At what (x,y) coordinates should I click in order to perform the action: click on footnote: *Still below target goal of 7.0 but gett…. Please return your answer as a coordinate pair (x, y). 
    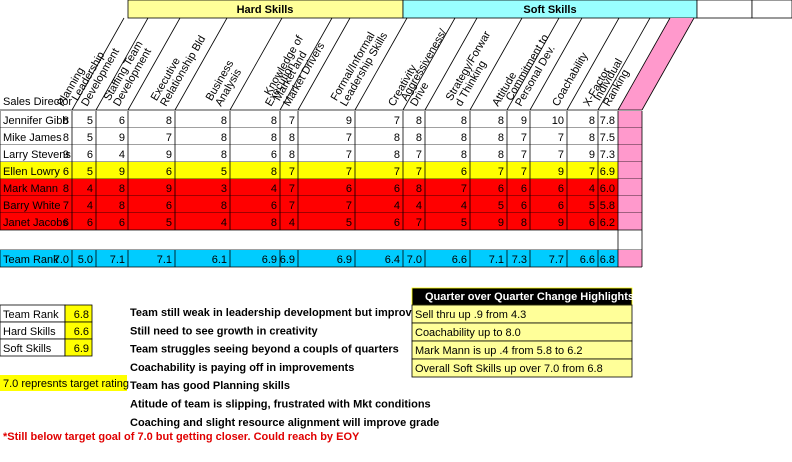
    Looking at the image, I should click on (181, 437).